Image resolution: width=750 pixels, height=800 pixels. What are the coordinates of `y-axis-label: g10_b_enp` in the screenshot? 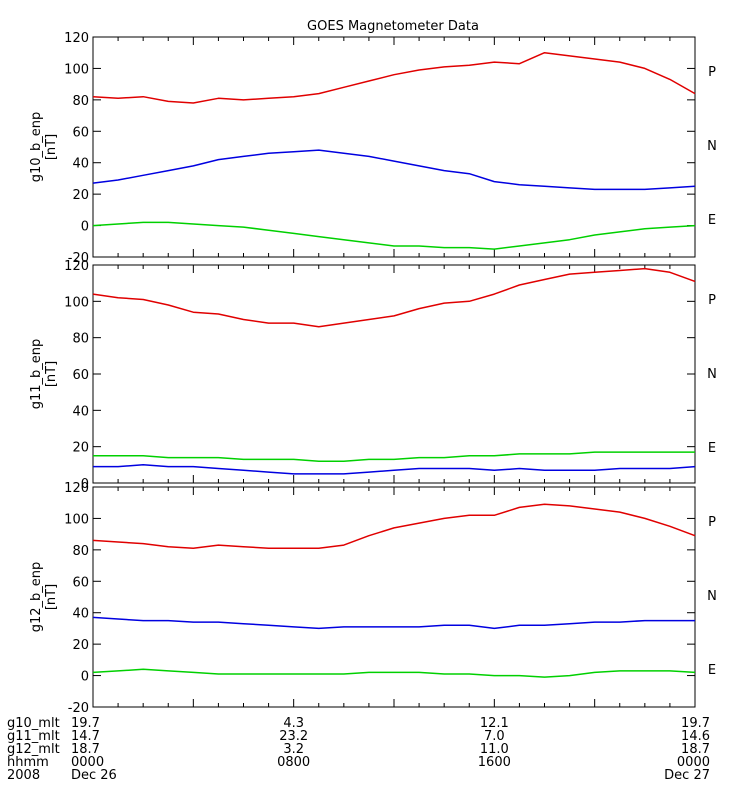 It's located at (36, 147).